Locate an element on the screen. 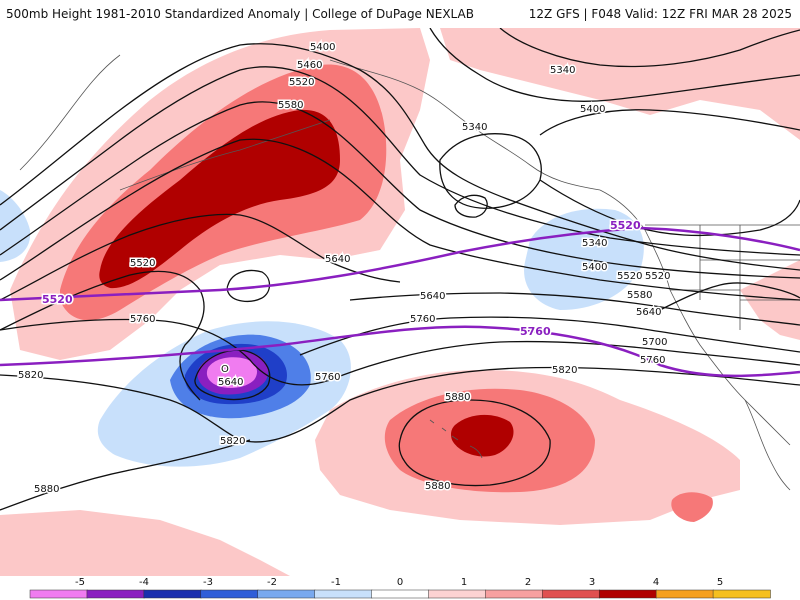 The width and height of the screenshot is (800, 600). anomaly-pos1-northeast is located at coordinates (620, 84).